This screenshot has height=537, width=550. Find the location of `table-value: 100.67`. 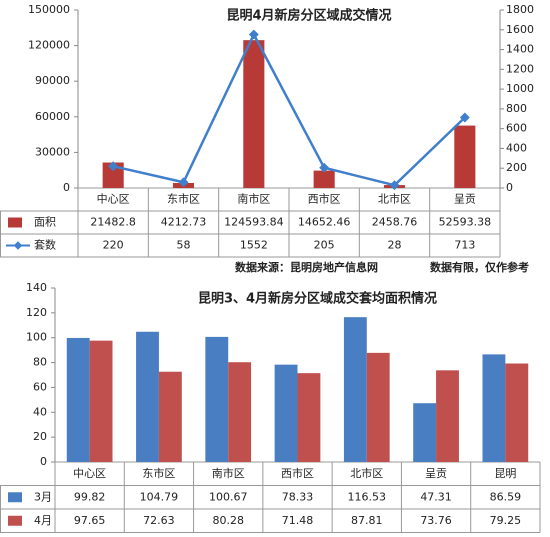

table-value: 100.67 is located at coordinates (228, 496).